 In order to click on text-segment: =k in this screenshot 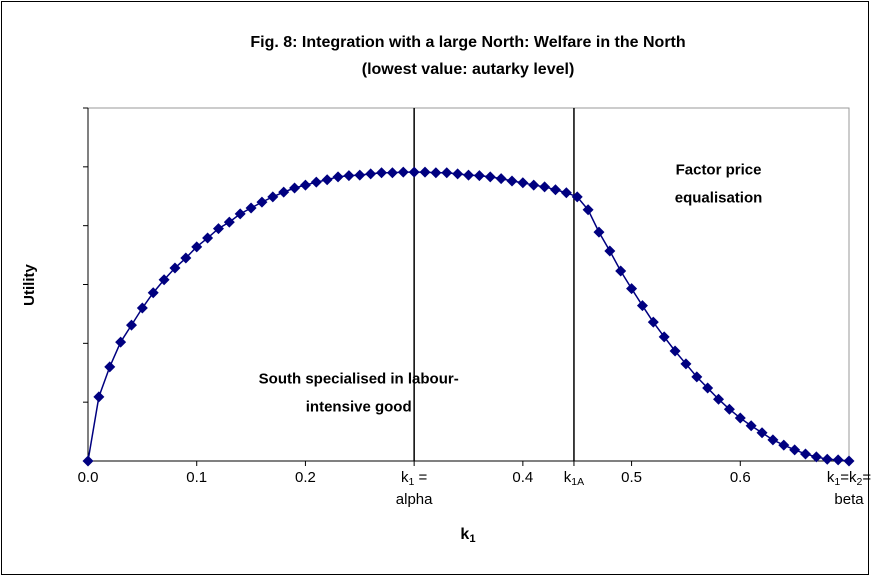, I will do `click(848, 477)`.